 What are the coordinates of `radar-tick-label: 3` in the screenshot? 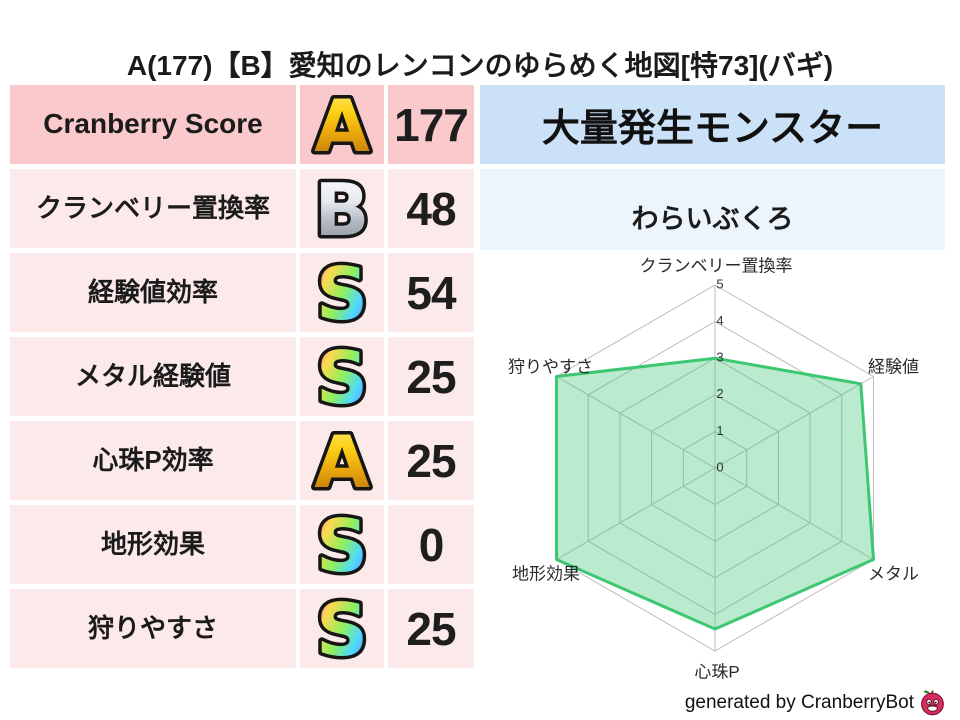 It's located at (719, 357).